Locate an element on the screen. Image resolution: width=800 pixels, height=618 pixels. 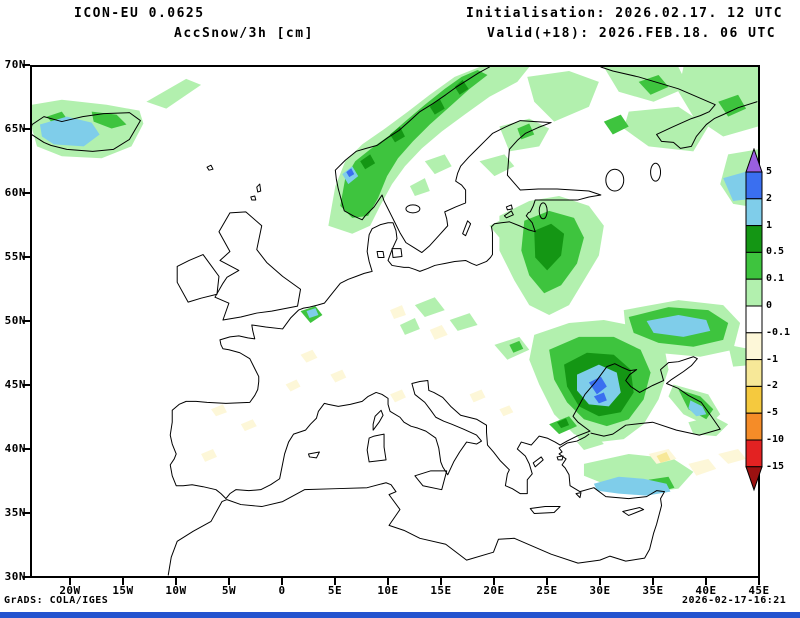
lon-tick-label: 15W is located at coordinates (123, 590).